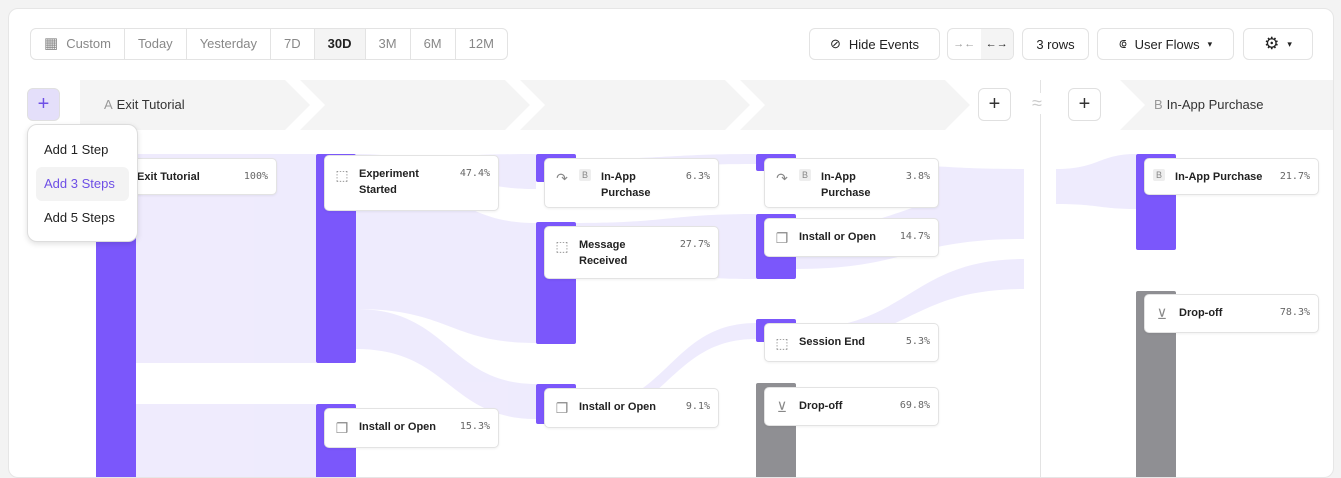  I want to click on node-card: ⊻ Drop-off 78.3%, so click(1231, 313).